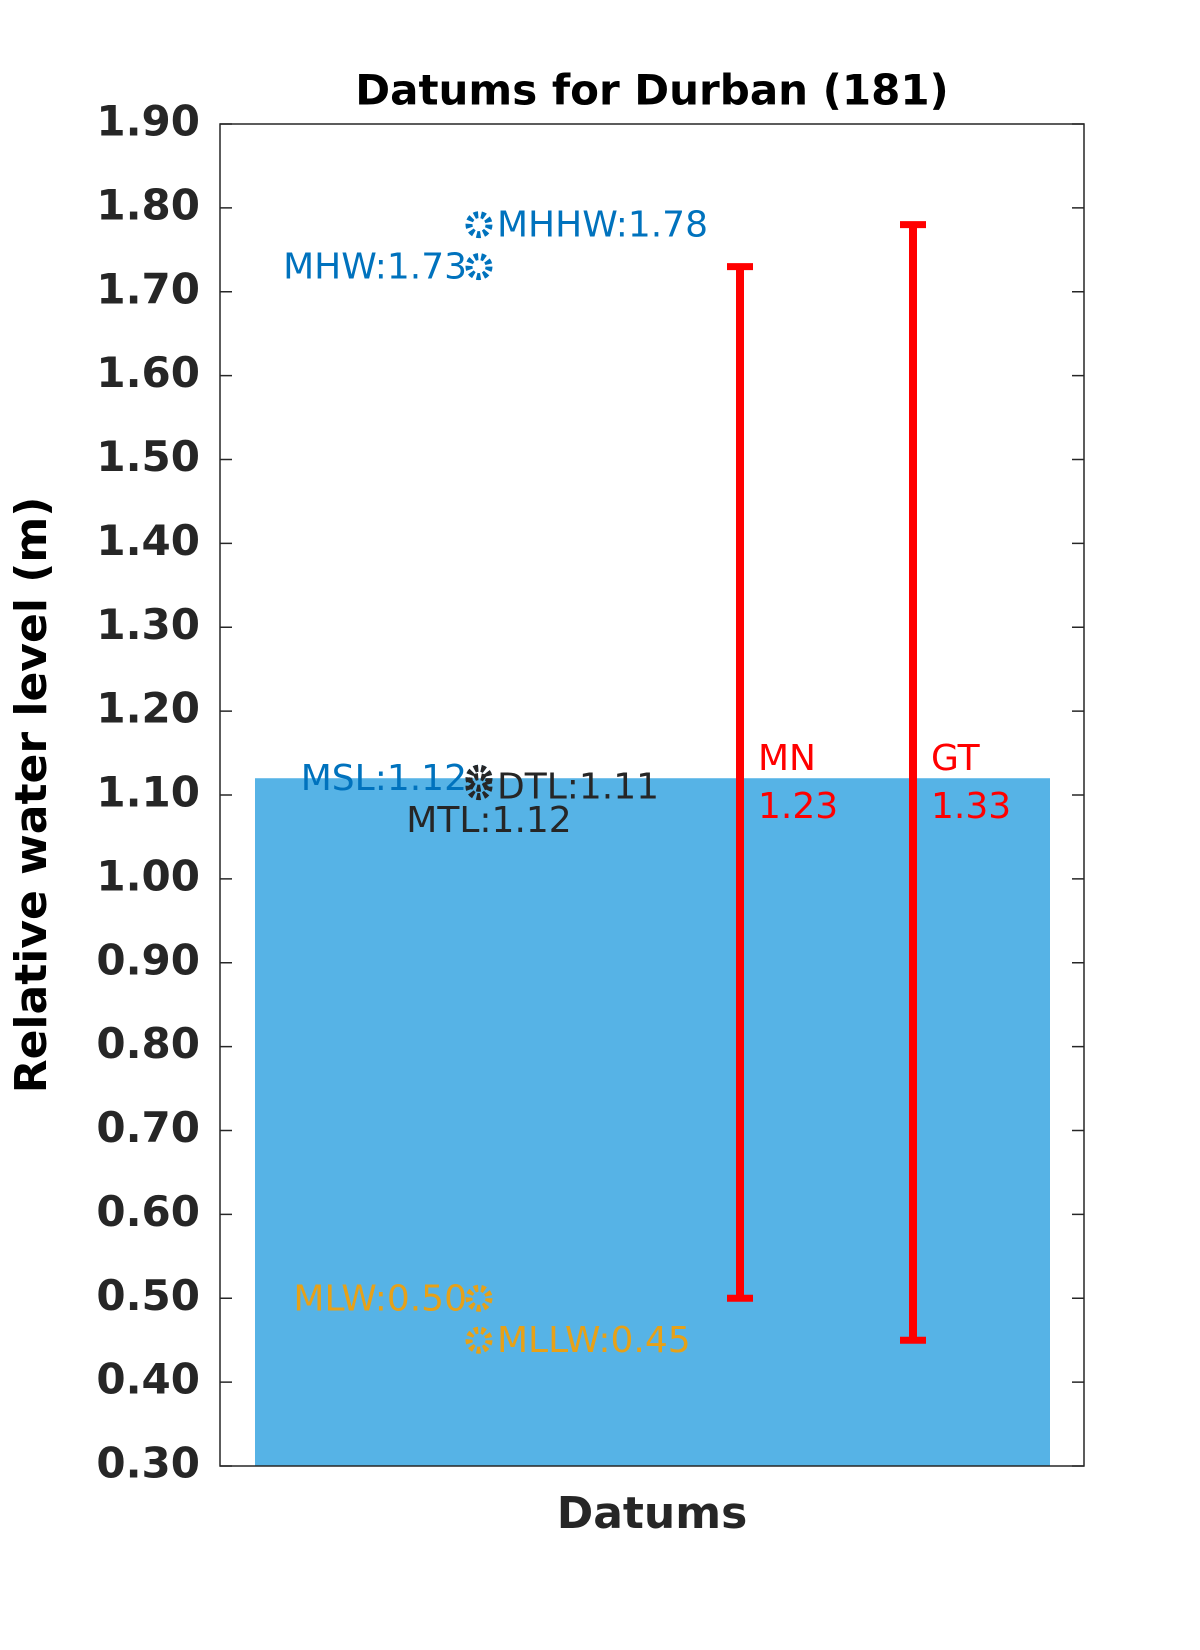 The image size is (1200, 1650). I want to click on datum-label: MSL:1.12, so click(384, 778).